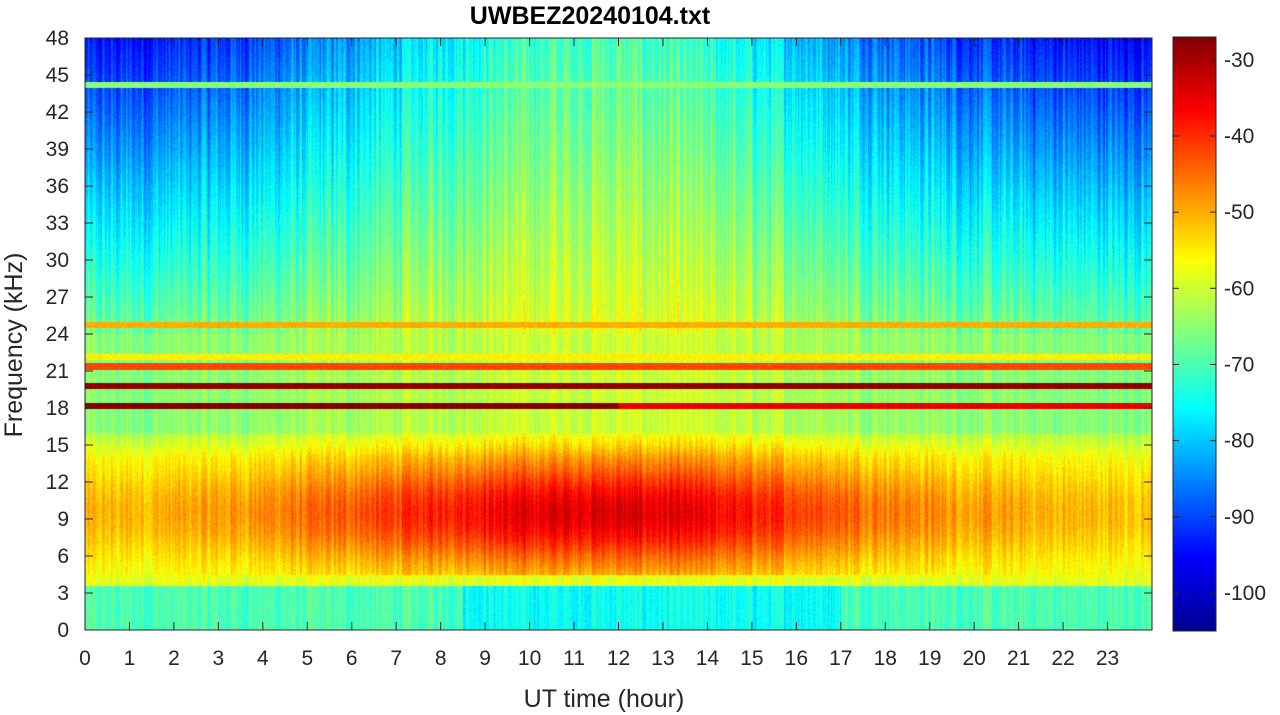 Image resolution: width=1280 pixels, height=715 pixels. Describe the element at coordinates (973, 658) in the screenshot. I see `x-tick-label: 20` at that location.